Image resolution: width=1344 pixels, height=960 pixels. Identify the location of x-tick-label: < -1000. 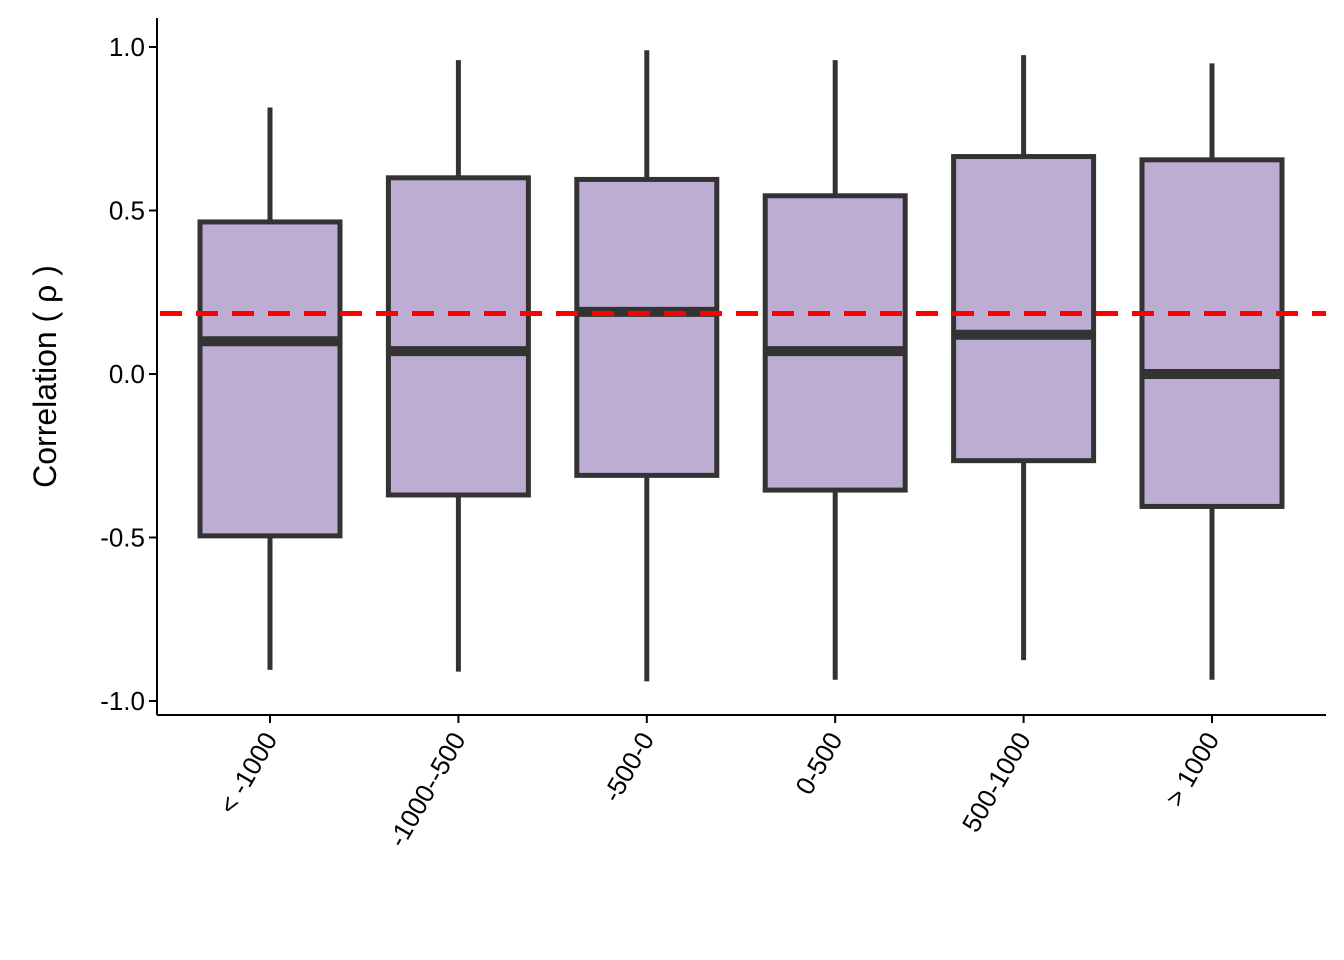
(248, 773).